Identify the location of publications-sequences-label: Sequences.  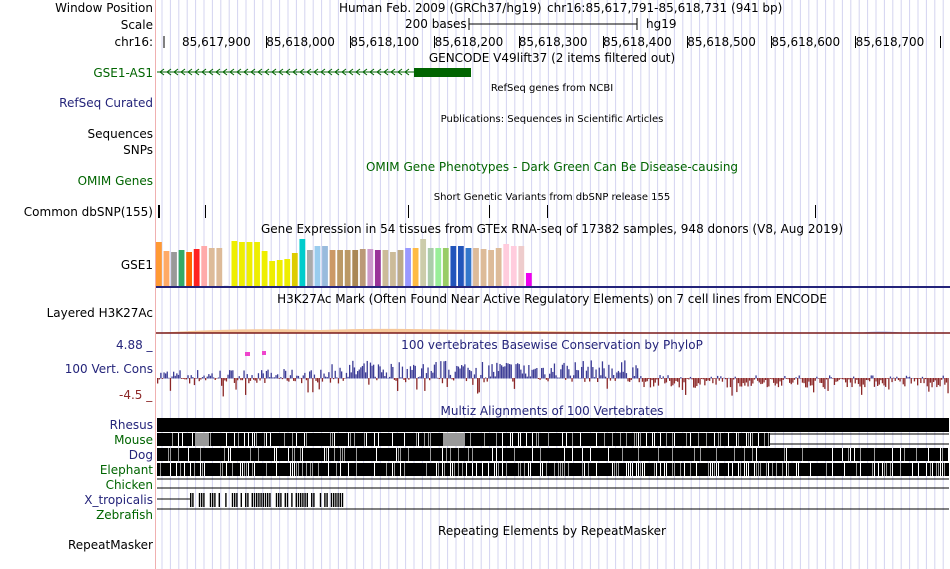
(120, 134).